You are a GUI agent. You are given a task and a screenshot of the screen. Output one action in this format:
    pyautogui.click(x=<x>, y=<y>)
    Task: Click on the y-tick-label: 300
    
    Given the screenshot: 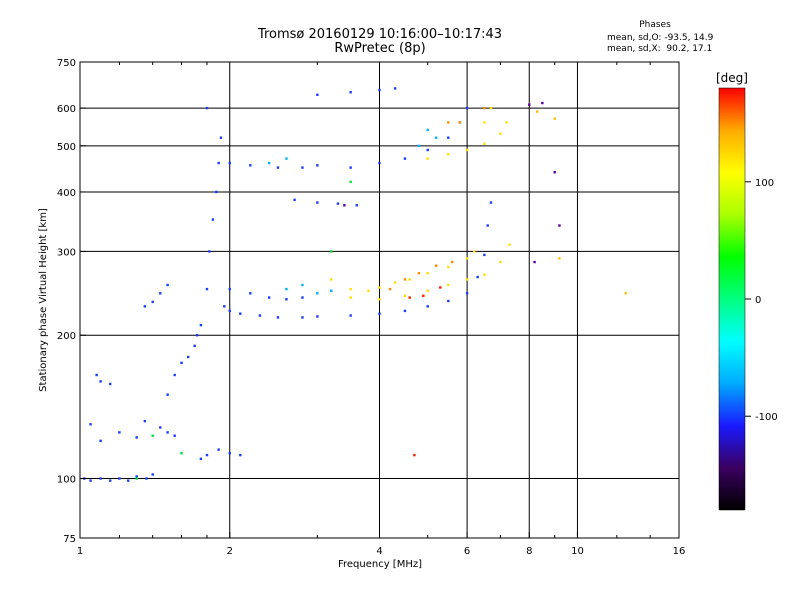 What is the action you would take?
    pyautogui.click(x=66, y=252)
    